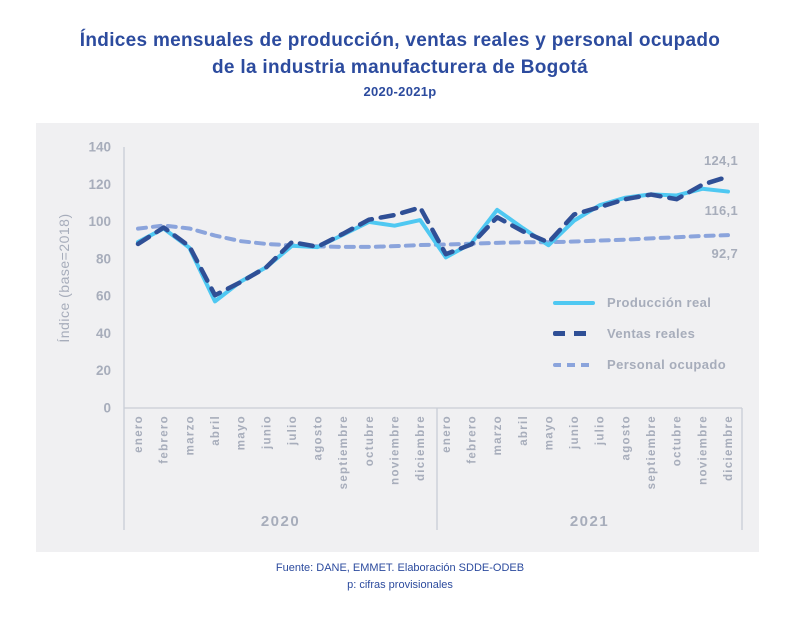 Image resolution: width=800 pixels, height=632 pixels. What do you see at coordinates (721, 210) in the screenshot?
I see `end-label-produccion: 116,1` at bounding box center [721, 210].